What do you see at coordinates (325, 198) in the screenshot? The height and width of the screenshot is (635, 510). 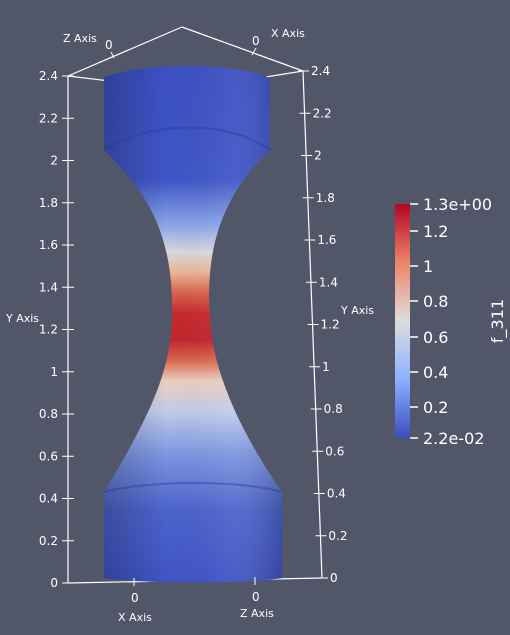 I see `right-tick-label: 1.8` at bounding box center [325, 198].